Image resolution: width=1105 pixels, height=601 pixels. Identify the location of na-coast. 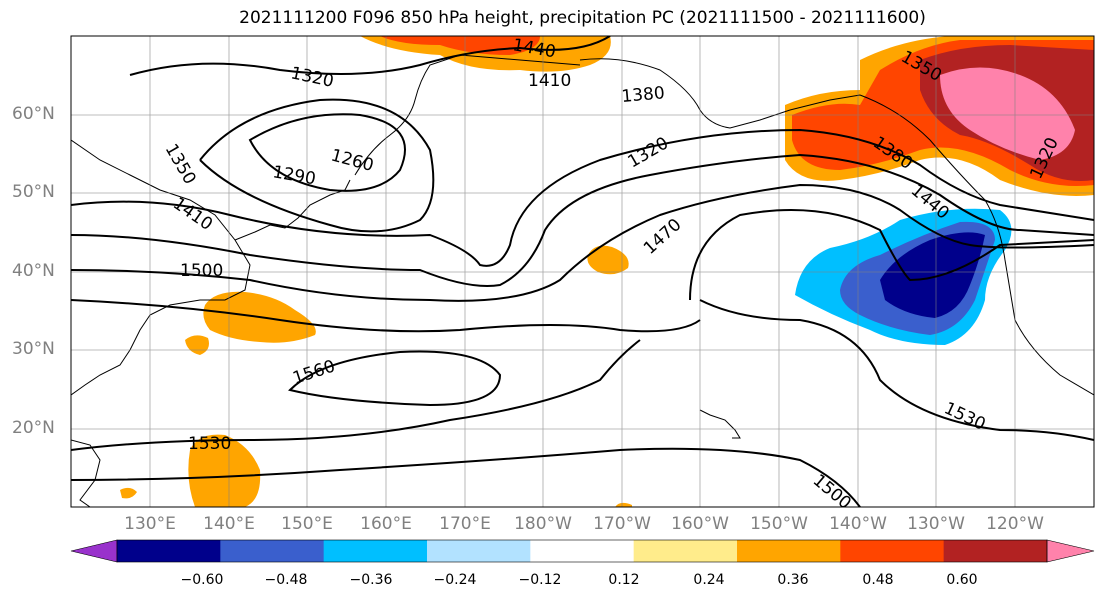
(976, 245).